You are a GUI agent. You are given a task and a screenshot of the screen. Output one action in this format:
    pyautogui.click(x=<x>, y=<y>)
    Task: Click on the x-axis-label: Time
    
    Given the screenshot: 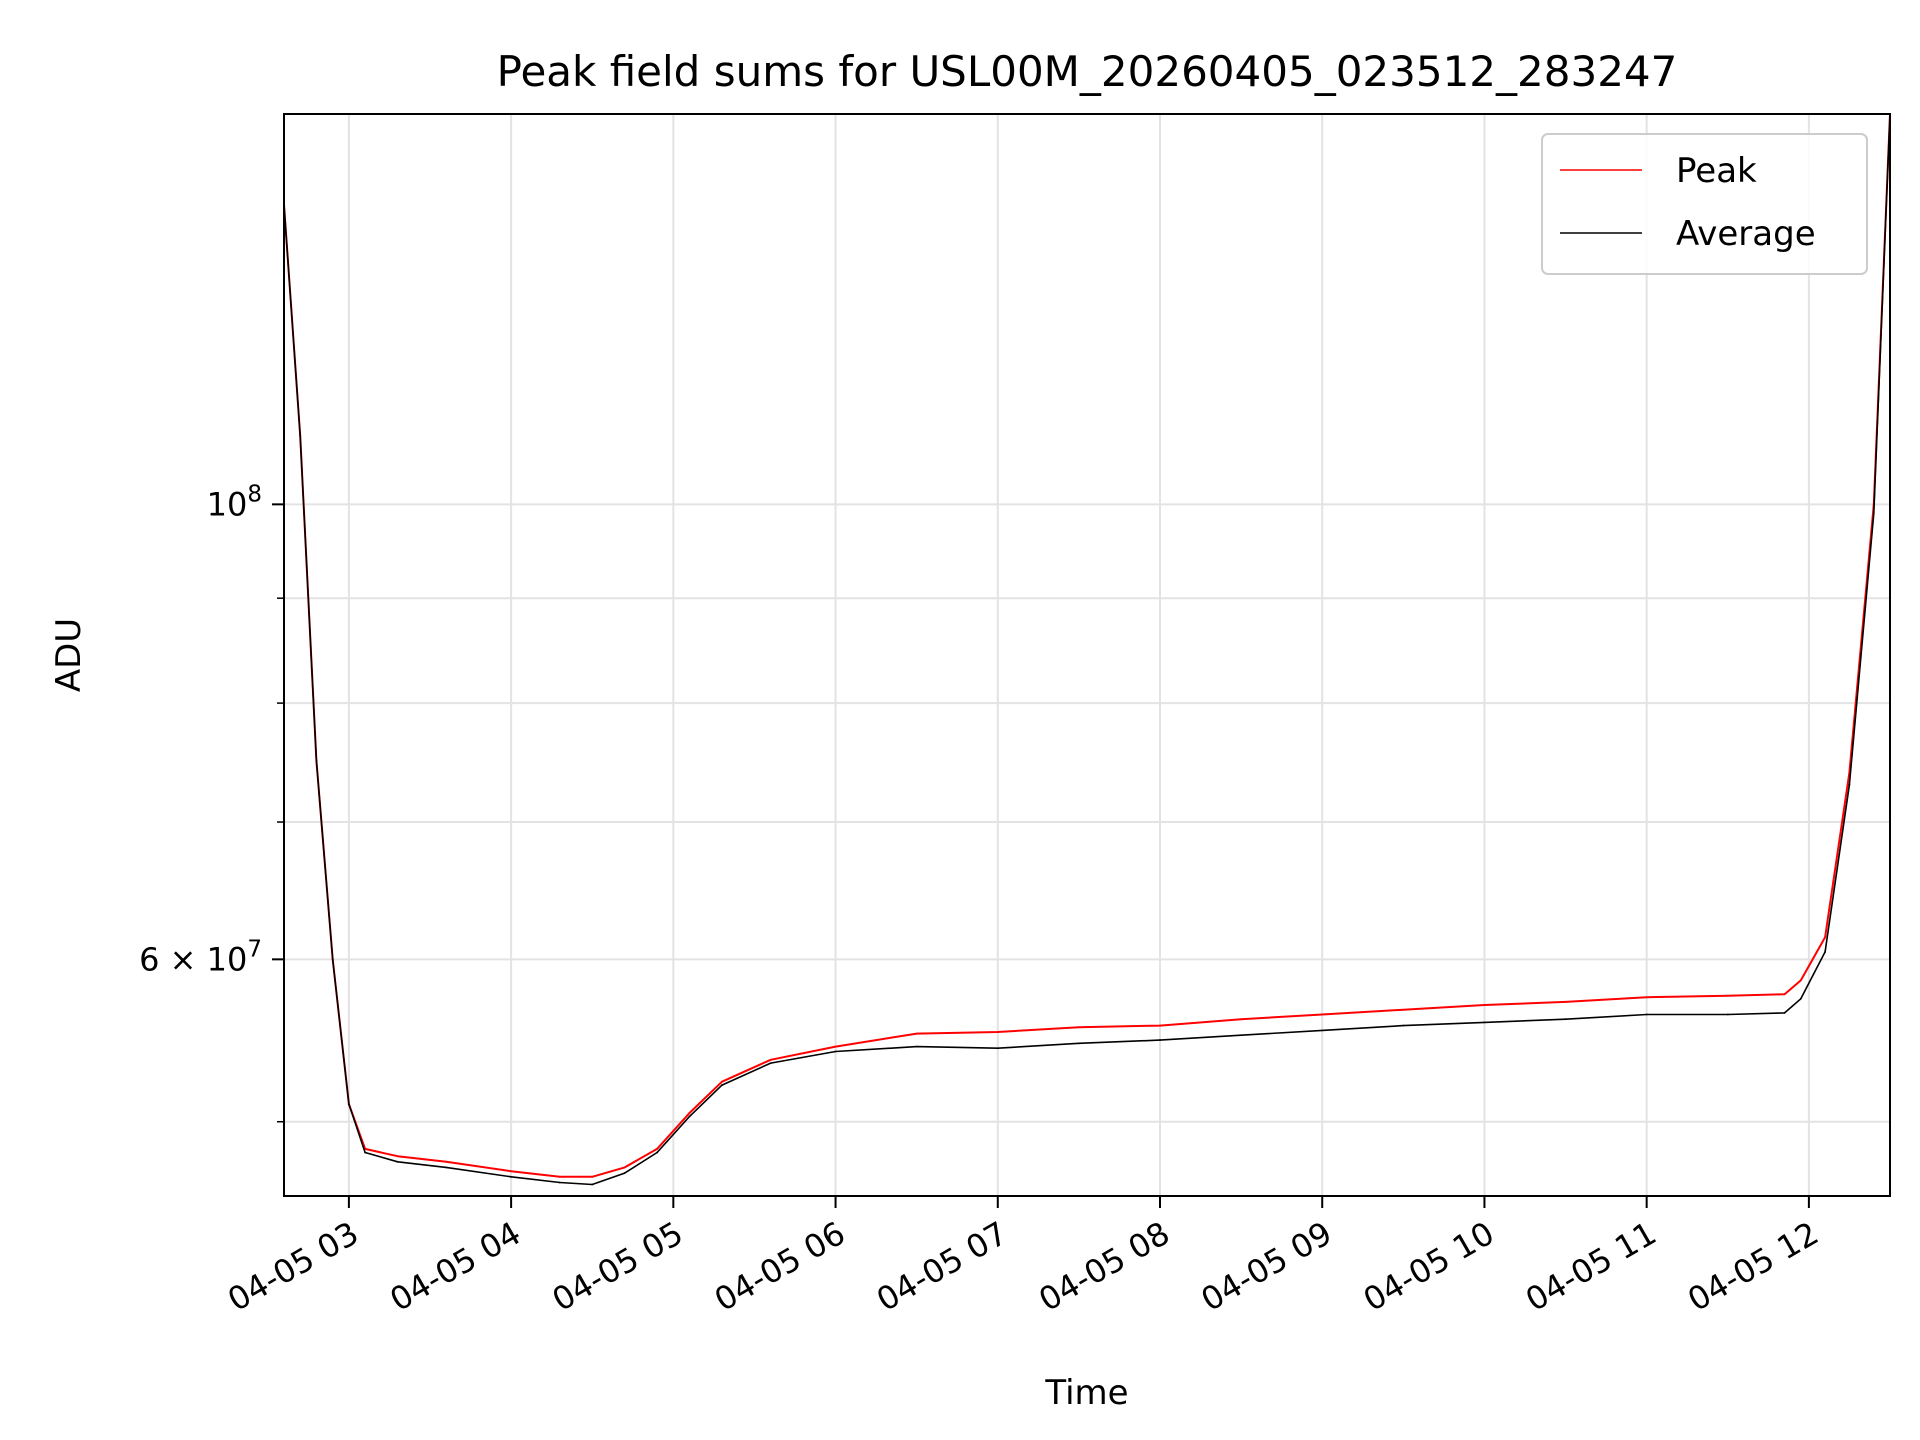 What is the action you would take?
    pyautogui.click(x=1086, y=1393)
    